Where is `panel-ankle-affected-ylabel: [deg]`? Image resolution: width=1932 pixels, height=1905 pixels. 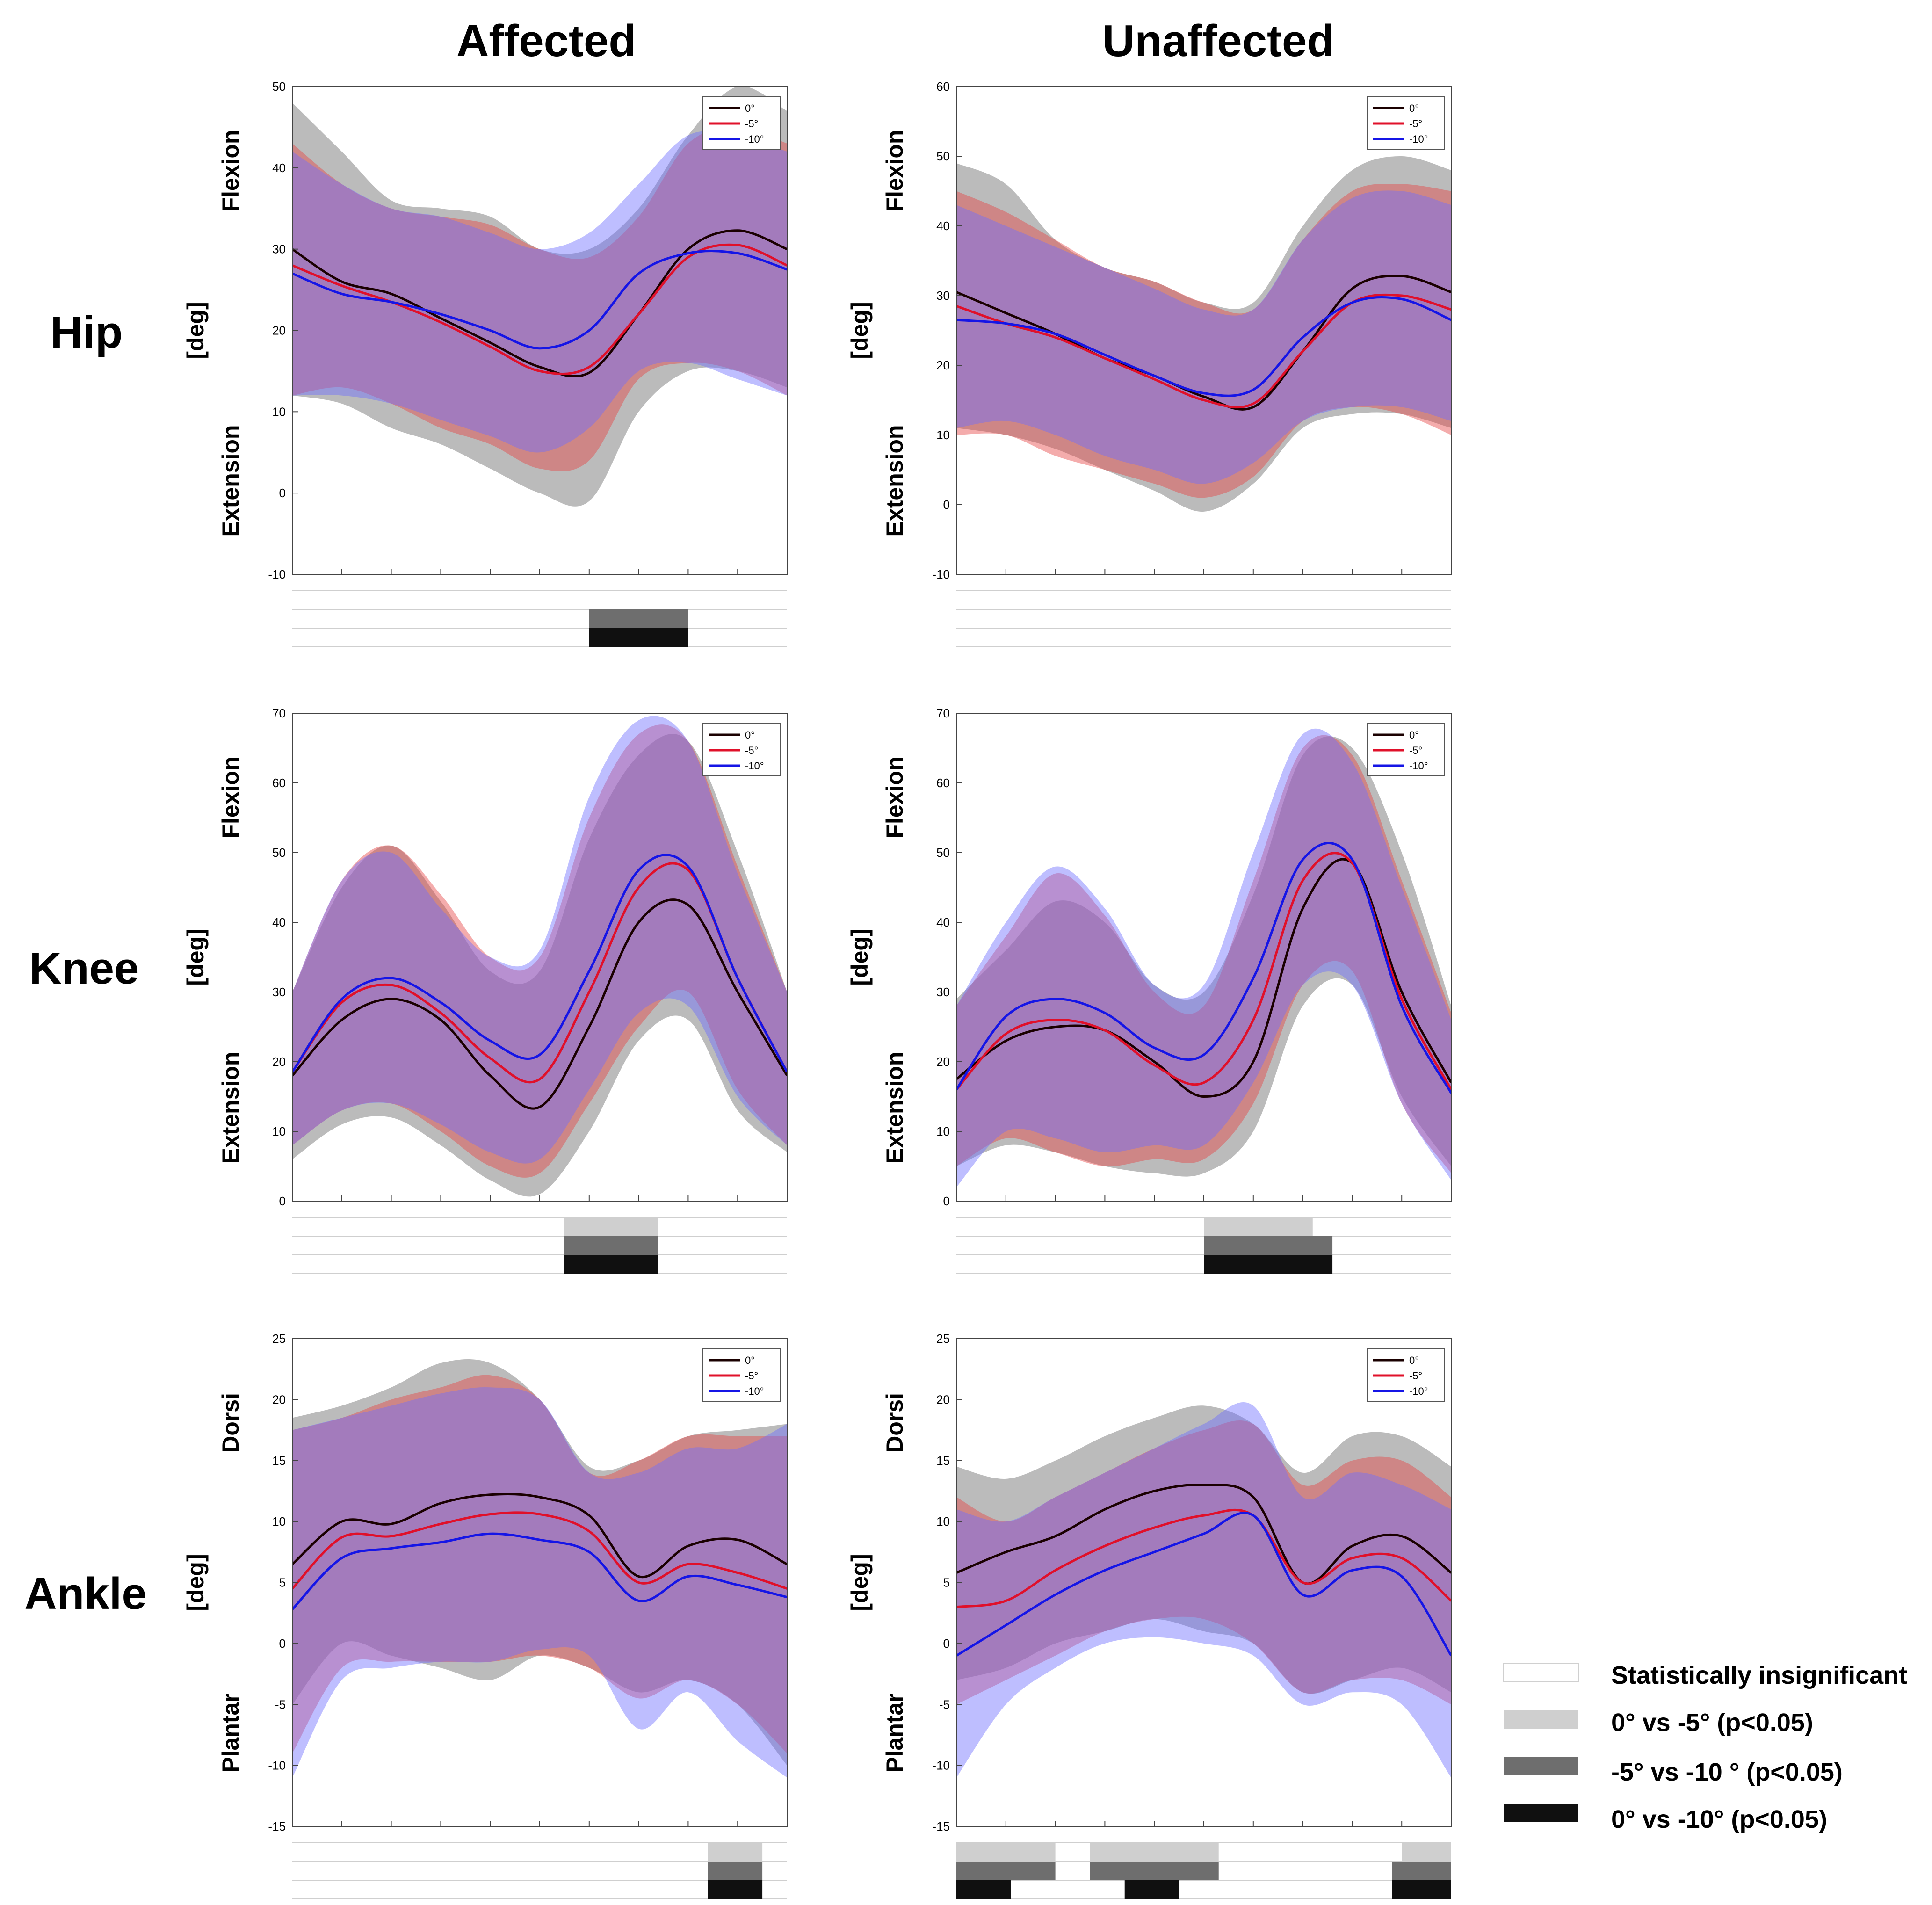 panel-ankle-affected-ylabel: [deg] is located at coordinates (196, 1582).